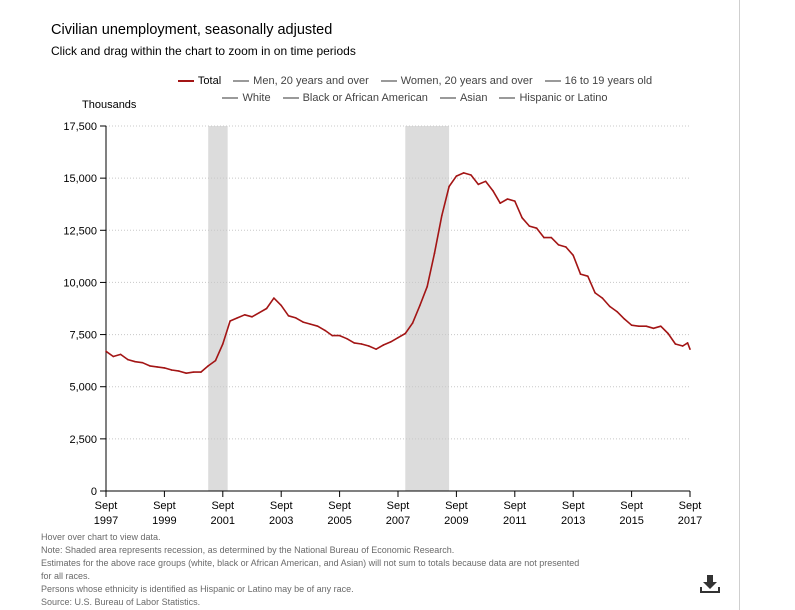 The image size is (795, 610). Describe the element at coordinates (456, 521) in the screenshot. I see `x-tick-label-year: 2009` at that location.